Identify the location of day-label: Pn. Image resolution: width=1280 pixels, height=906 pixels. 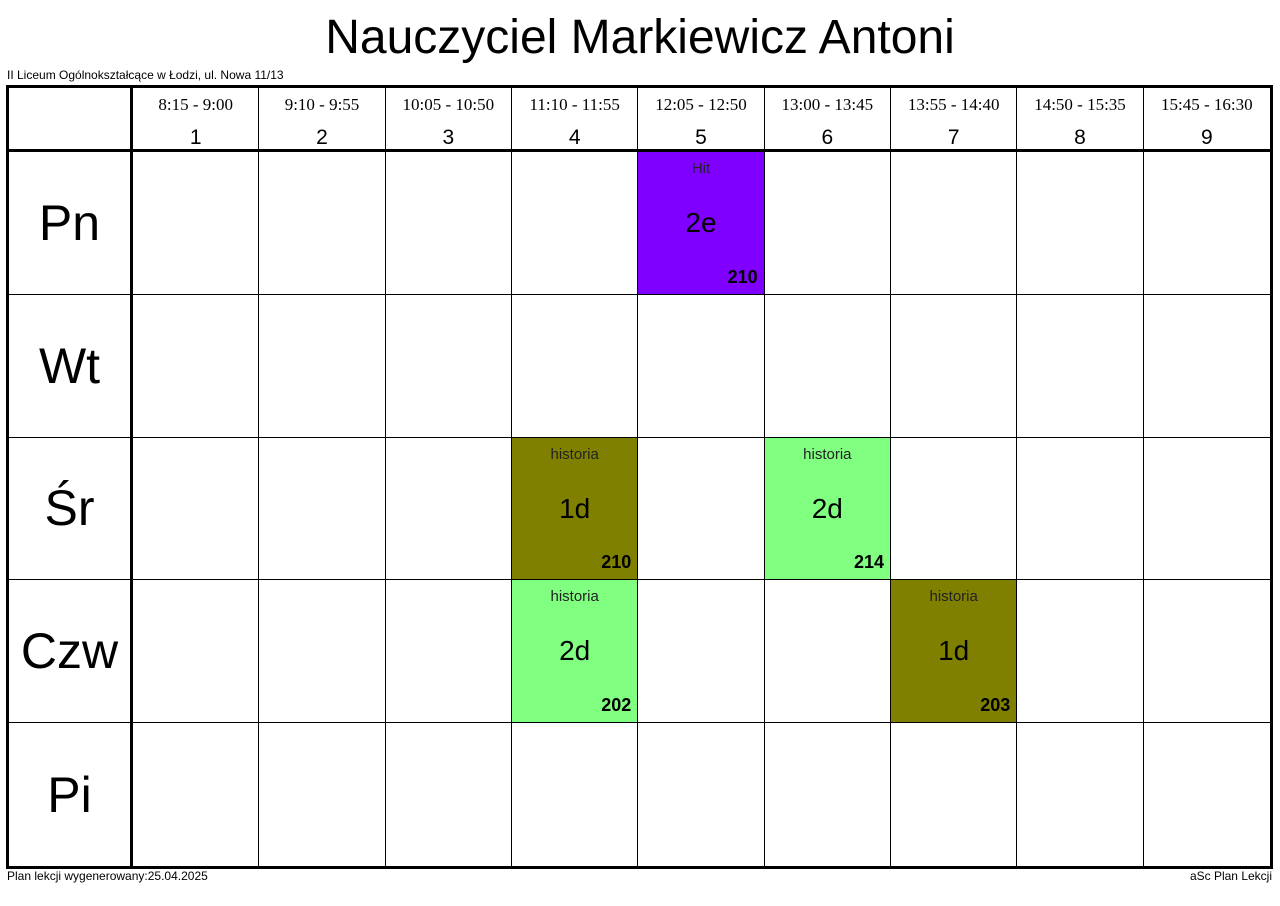
(69, 222).